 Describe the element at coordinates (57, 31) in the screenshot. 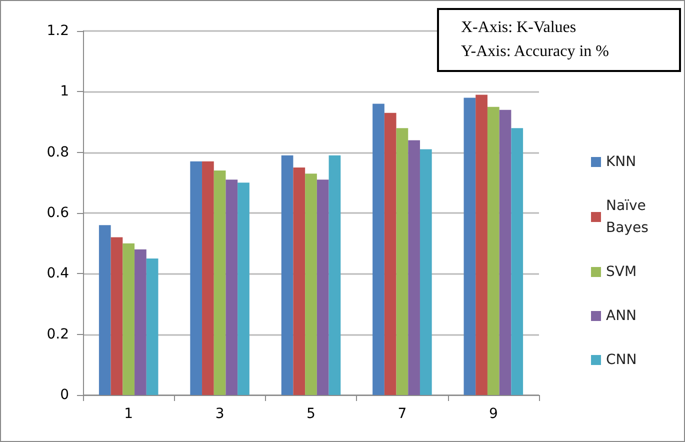

I see `y-tick-label: 1.2` at that location.